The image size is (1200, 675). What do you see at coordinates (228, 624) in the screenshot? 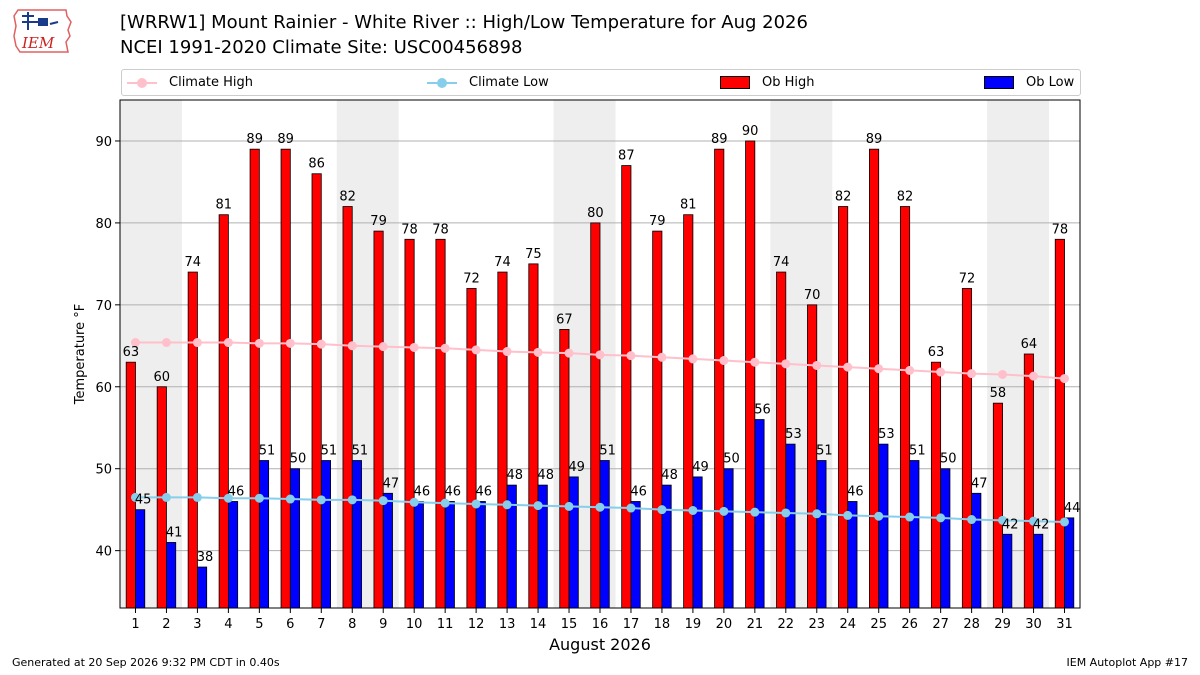
I see `x-tick-label-4: 4` at bounding box center [228, 624].